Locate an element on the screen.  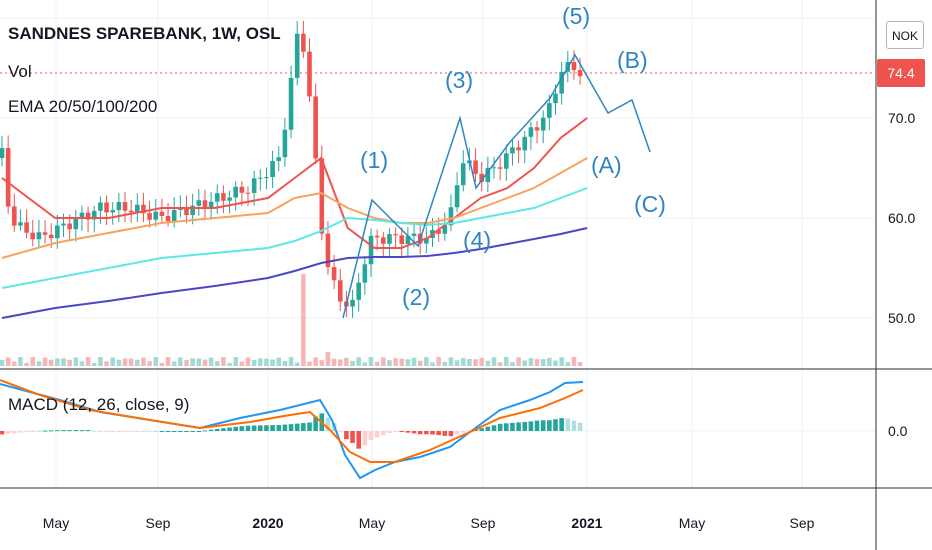
last-price-tag: 74.4 is located at coordinates (901, 73).